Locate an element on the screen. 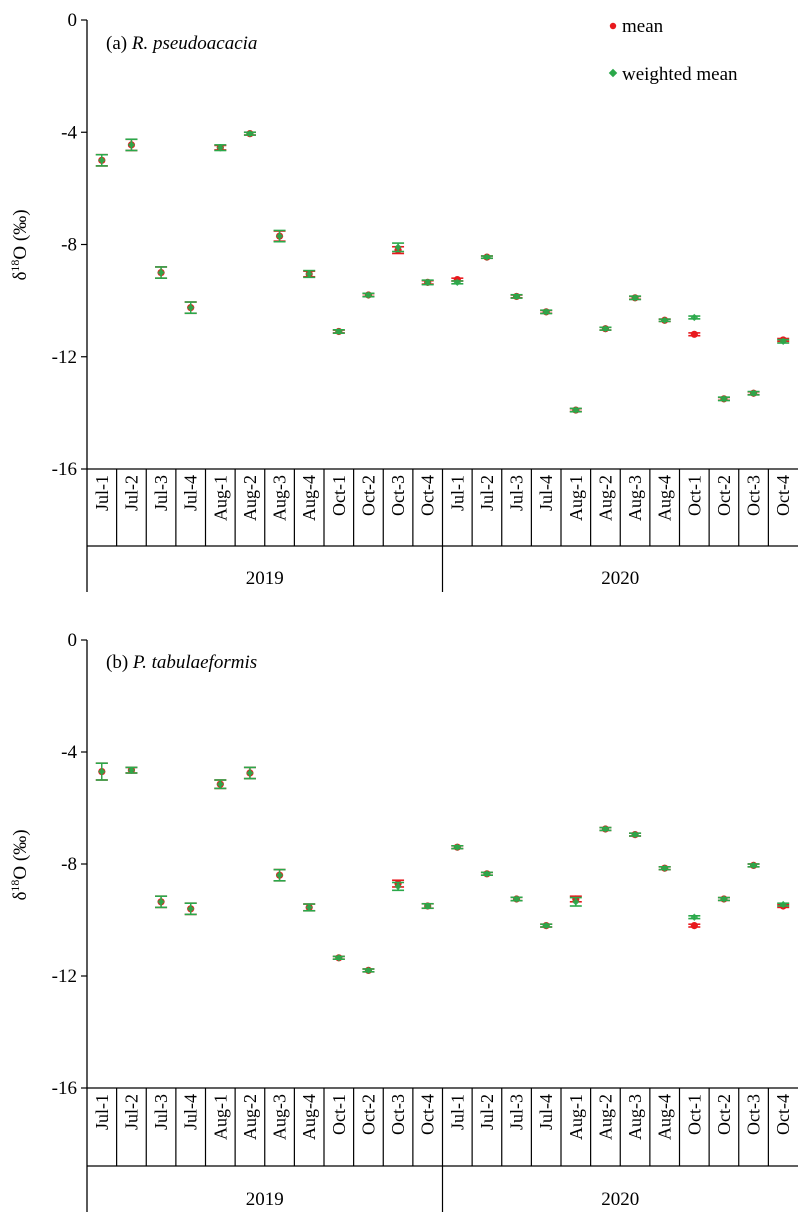 This screenshot has height=1214, width=798. panel-a-group-label: 2020 is located at coordinates (620, 578).